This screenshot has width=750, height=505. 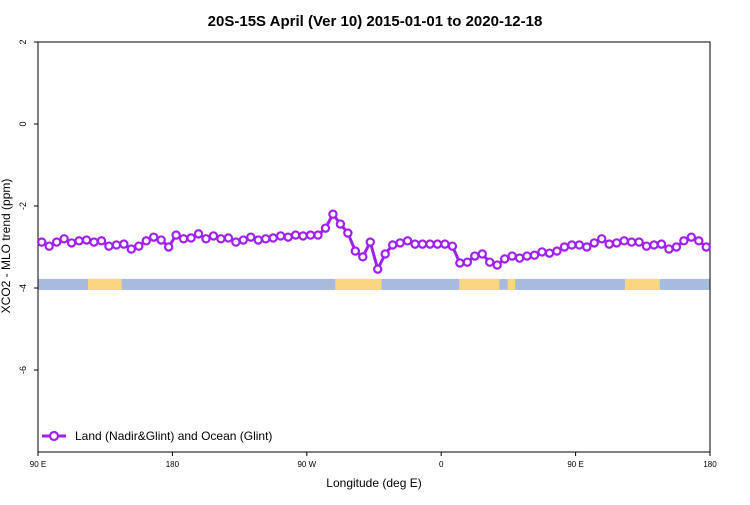 I want to click on legend-marker, so click(x=54, y=436).